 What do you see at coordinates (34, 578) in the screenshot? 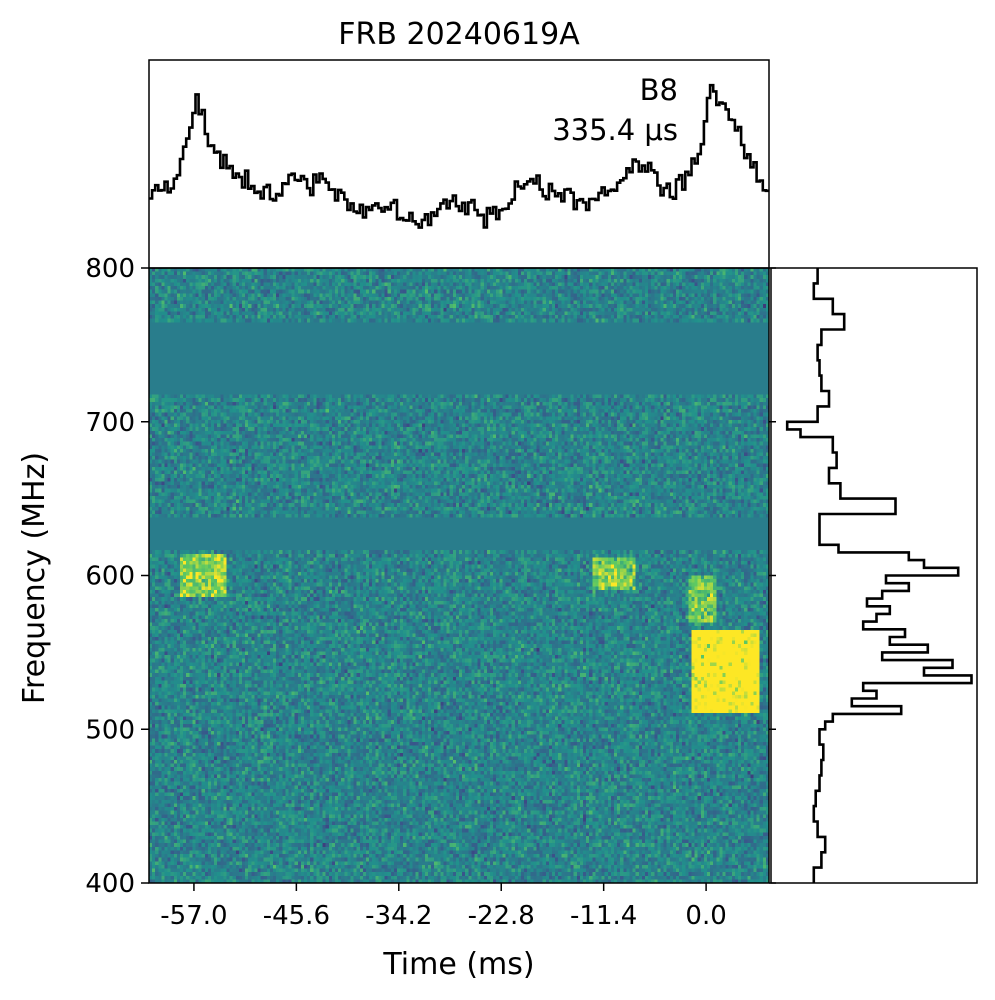
I see `y-axis-label: Frequency (MHz)` at bounding box center [34, 578].